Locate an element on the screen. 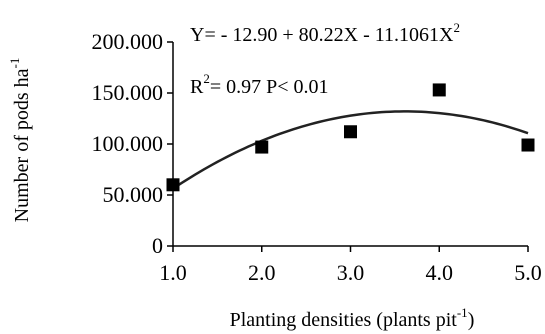  x-tick-label: 1.0 is located at coordinates (173, 272).